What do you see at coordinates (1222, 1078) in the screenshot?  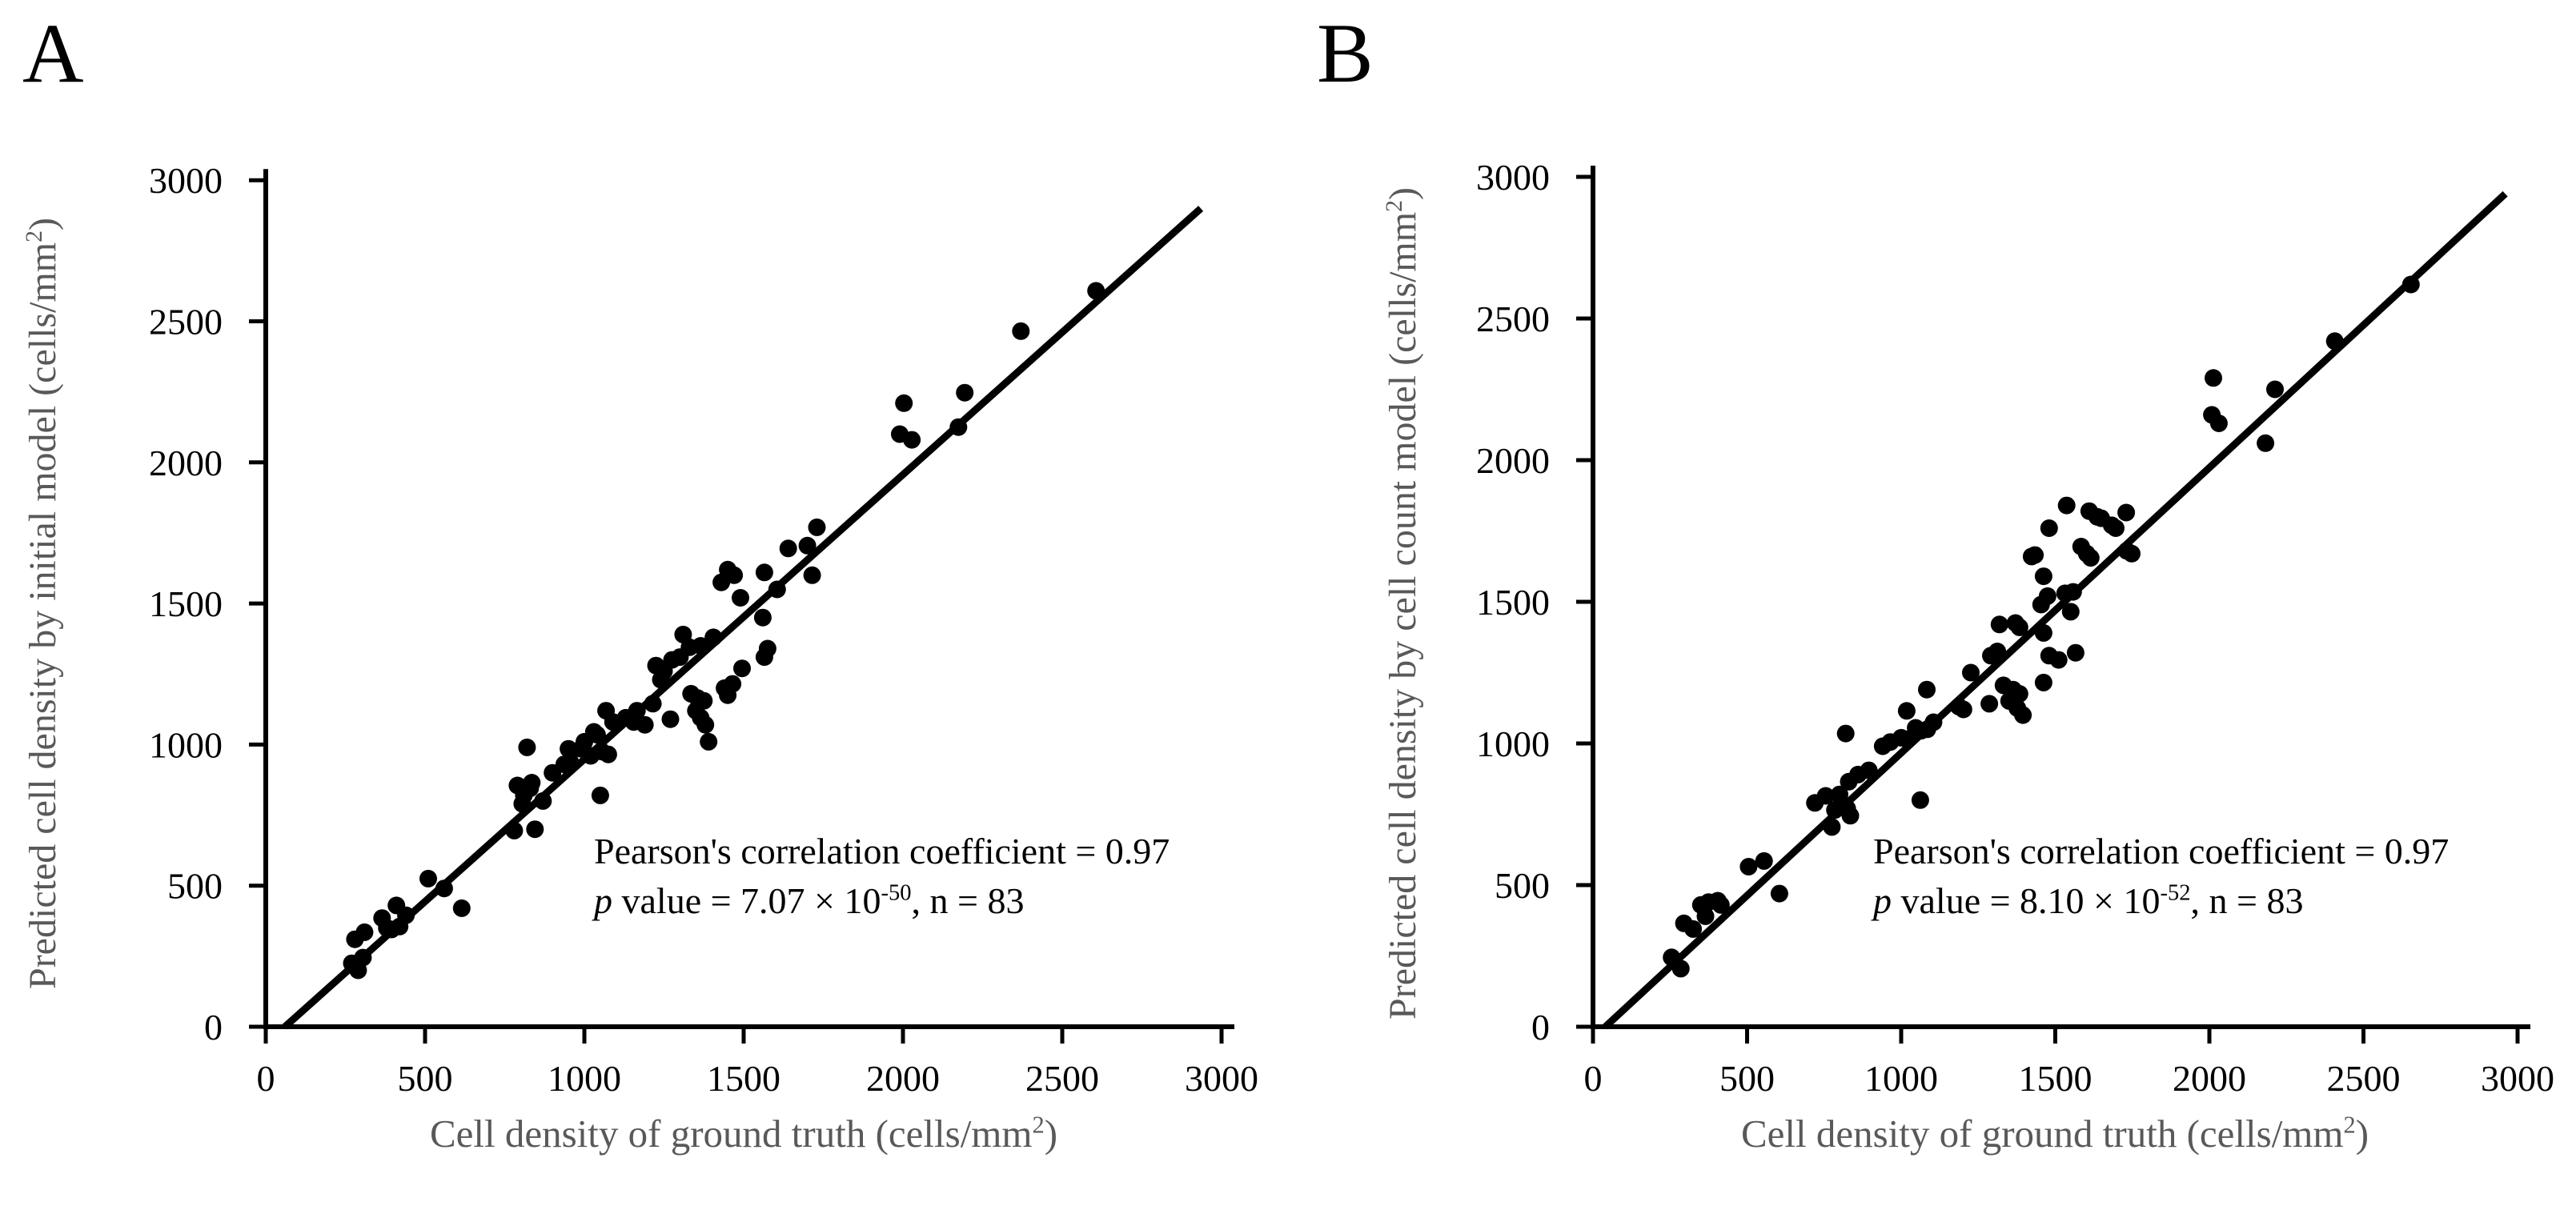 I see `x-tick-label: 3000` at bounding box center [1222, 1078].